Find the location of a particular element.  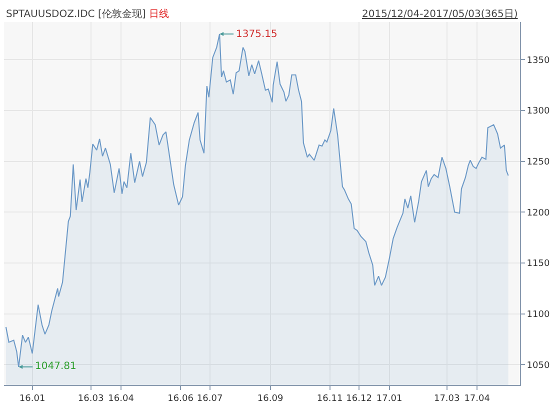

y-tick-label: 1250 is located at coordinates (538, 162).